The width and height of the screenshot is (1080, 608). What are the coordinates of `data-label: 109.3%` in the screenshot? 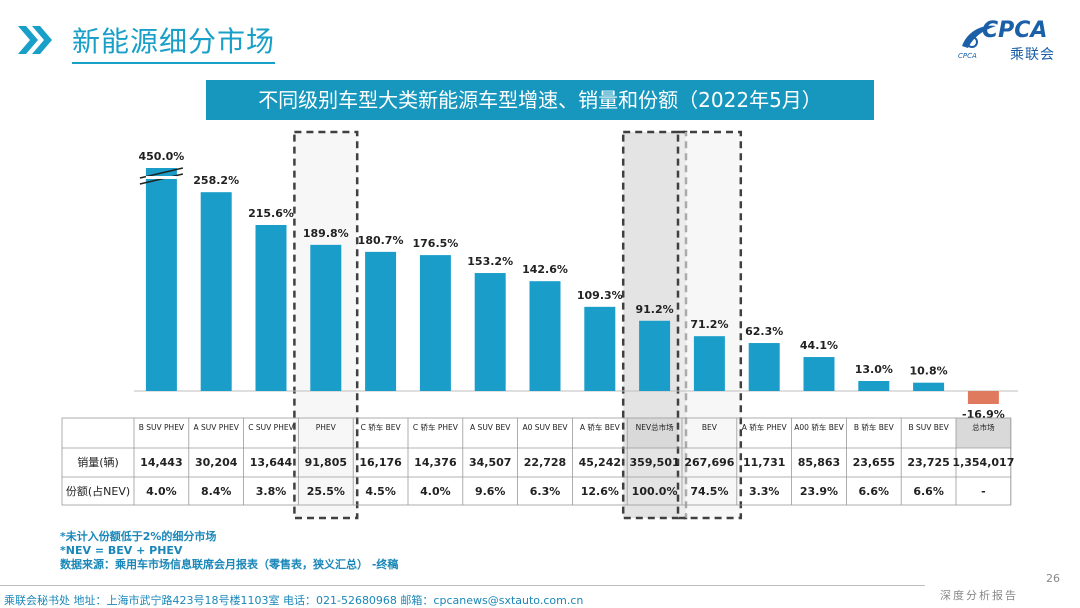 It's located at (600, 295).